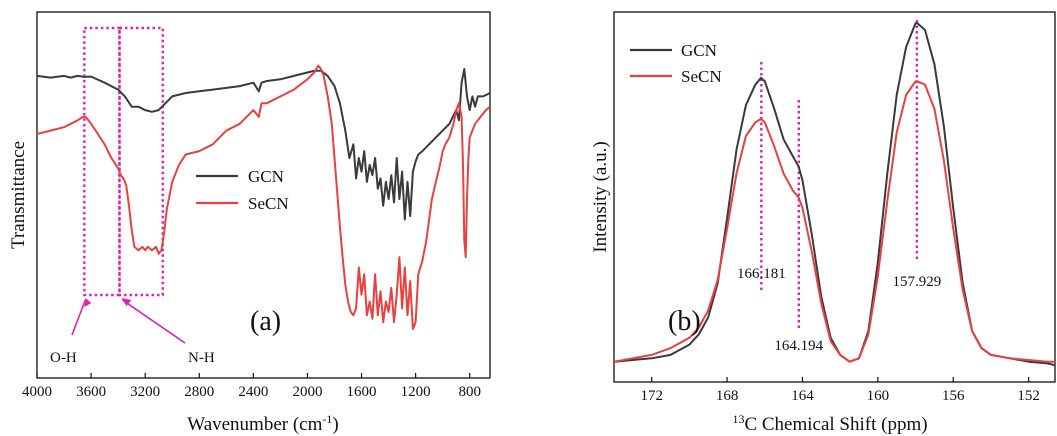  I want to click on panel-b-label: (b), so click(684, 321).